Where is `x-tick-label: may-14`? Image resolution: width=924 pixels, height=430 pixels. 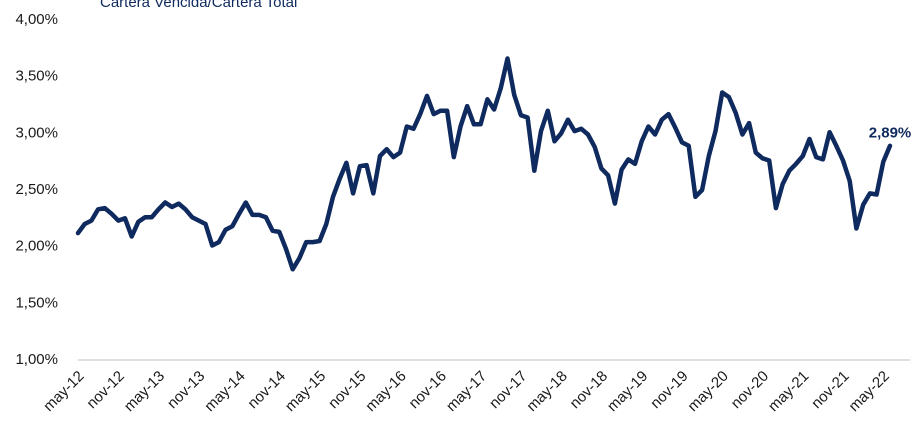 x-tick-label: may-14 is located at coordinates (224, 391).